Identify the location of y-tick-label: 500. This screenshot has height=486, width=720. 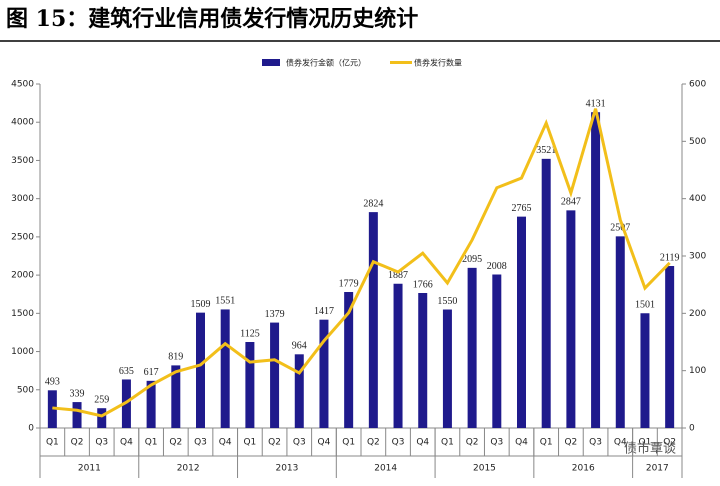
(25, 390).